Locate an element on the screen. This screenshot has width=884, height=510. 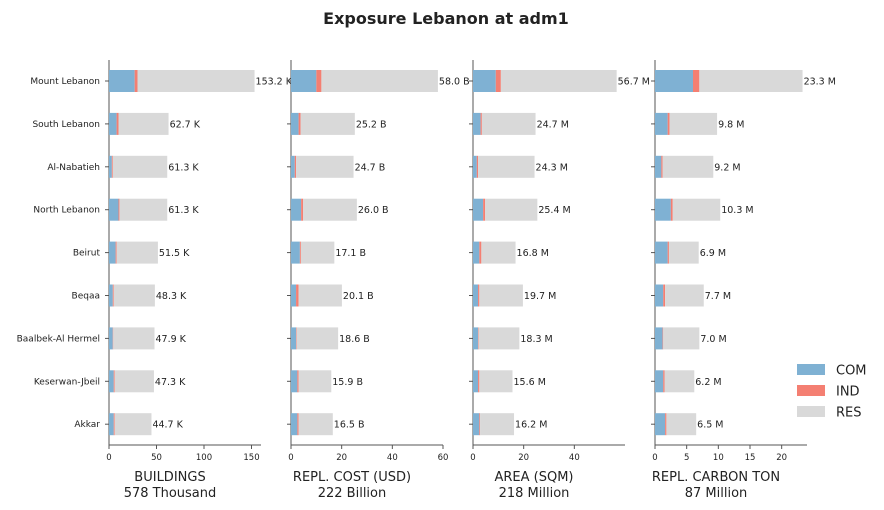
value-label: 15.6 M is located at coordinates (530, 382).